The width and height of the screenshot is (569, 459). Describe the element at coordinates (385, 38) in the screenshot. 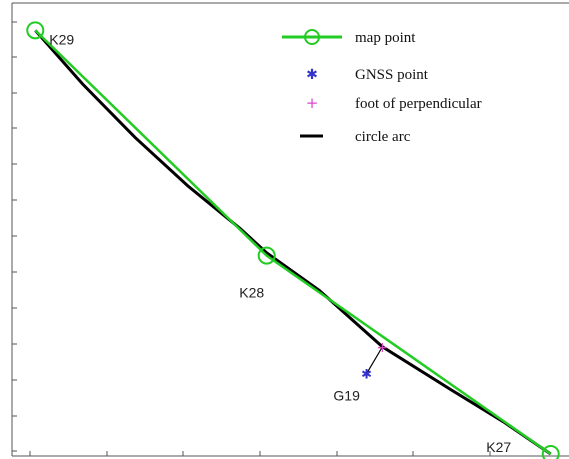

I see `legend-label-map-point: map point` at that location.